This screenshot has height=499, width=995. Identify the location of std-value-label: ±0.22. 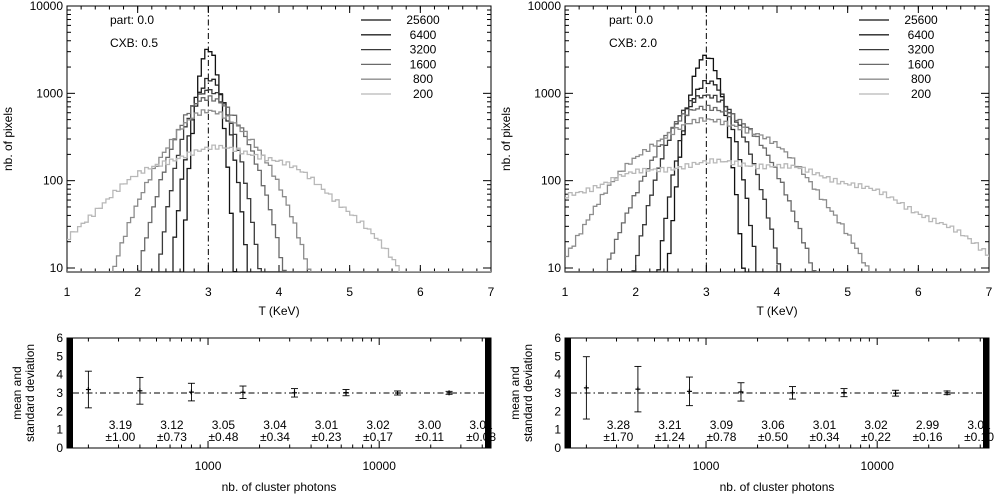
(876, 437).